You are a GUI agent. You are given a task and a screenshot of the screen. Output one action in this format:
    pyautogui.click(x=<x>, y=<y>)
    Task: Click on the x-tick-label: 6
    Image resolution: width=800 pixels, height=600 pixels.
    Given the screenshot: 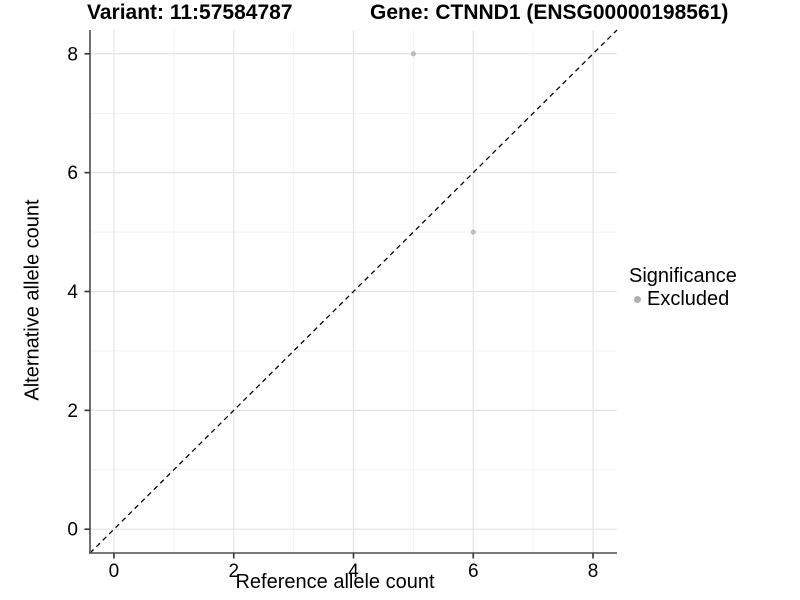 What is the action you would take?
    pyautogui.click(x=473, y=571)
    